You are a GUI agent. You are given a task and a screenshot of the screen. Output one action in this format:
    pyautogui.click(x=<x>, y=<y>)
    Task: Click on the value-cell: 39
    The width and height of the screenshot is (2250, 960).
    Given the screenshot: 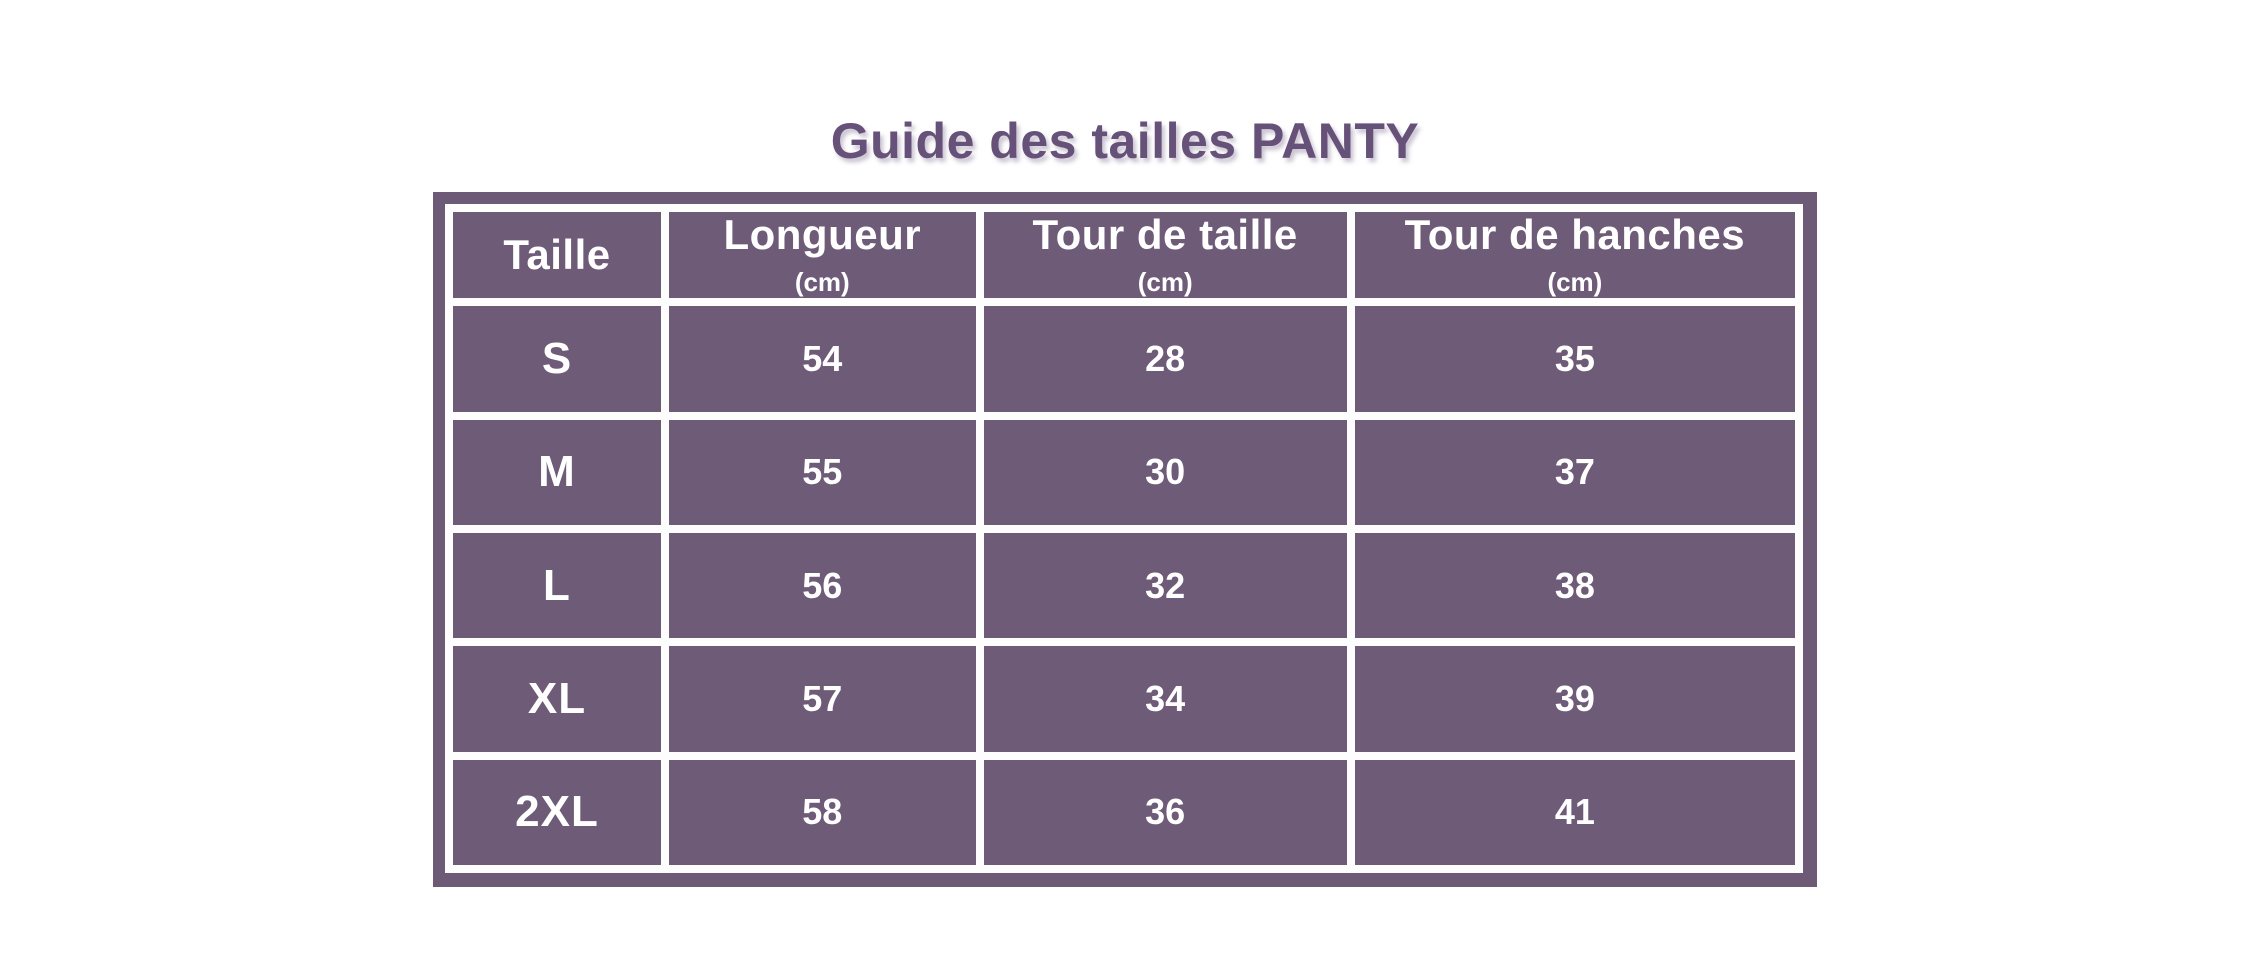 What is the action you would take?
    pyautogui.click(x=1575, y=699)
    